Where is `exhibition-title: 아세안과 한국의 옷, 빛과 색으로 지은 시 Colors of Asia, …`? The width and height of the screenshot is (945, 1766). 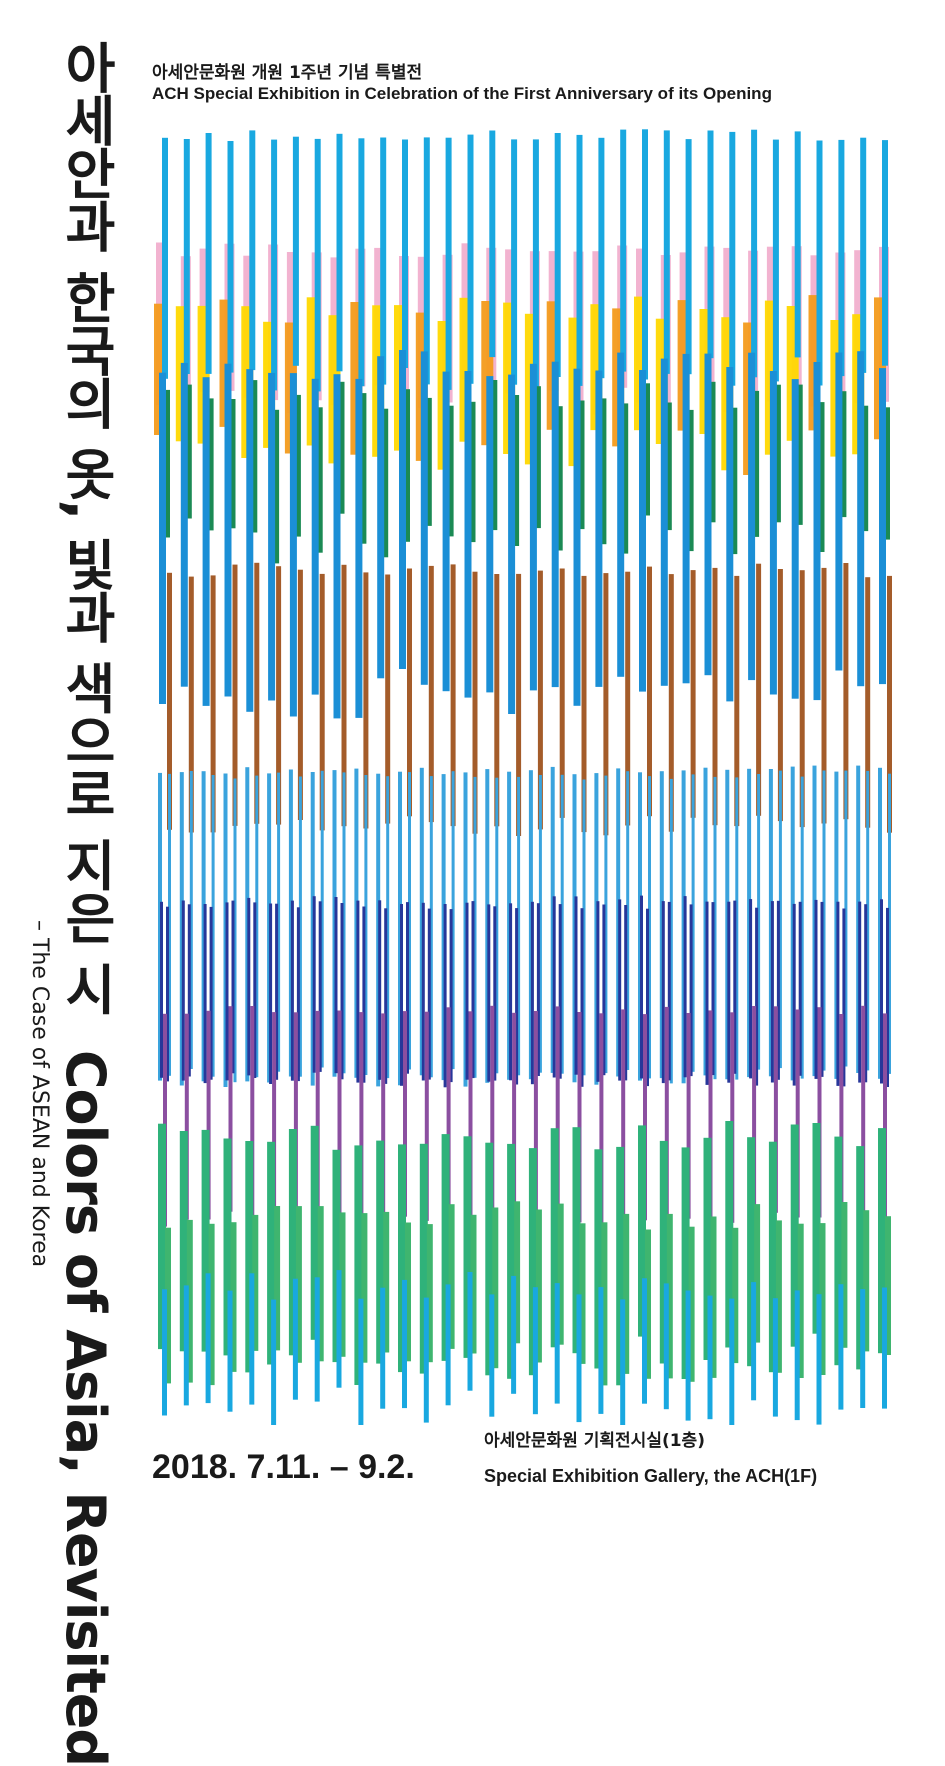
exhibition-title: 아세안과 한국의 옷, 빛과 색으로 지은 시 Colors of Asia, … is located at coordinates (85, 903).